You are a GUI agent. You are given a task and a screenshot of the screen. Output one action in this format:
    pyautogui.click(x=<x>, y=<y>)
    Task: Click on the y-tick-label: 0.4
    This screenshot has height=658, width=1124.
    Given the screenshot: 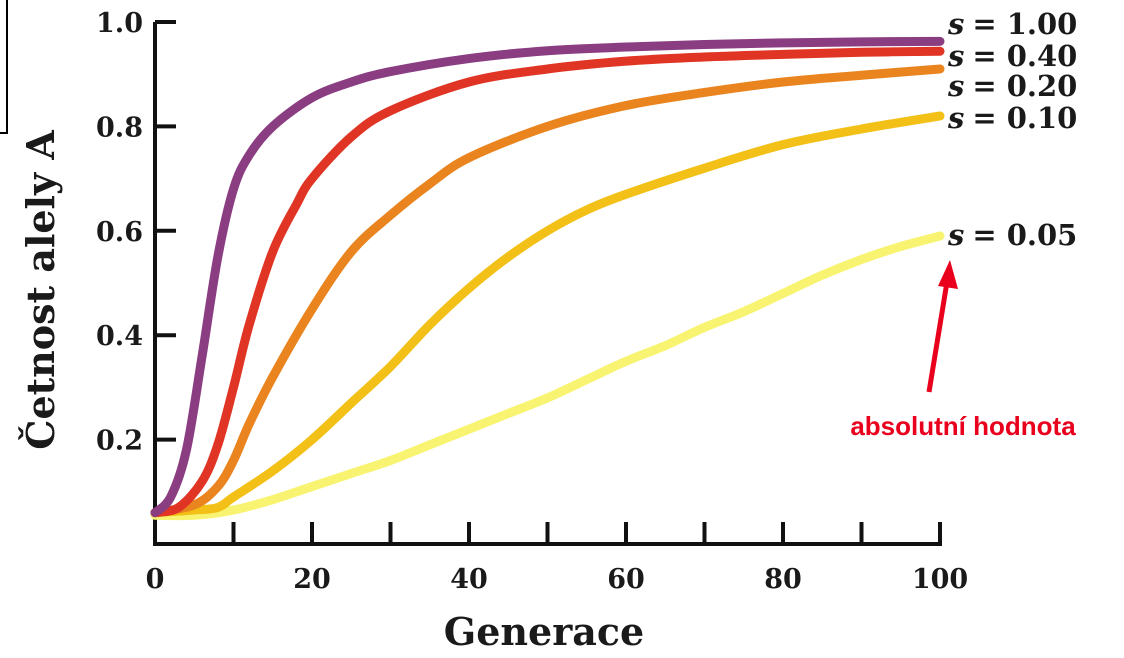 What is the action you would take?
    pyautogui.click(x=119, y=336)
    